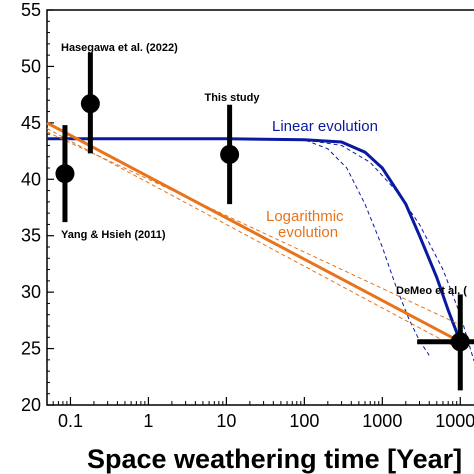 The height and width of the screenshot is (474, 474). What do you see at coordinates (308, 232) in the screenshot?
I see `curve-label: evolution` at bounding box center [308, 232].